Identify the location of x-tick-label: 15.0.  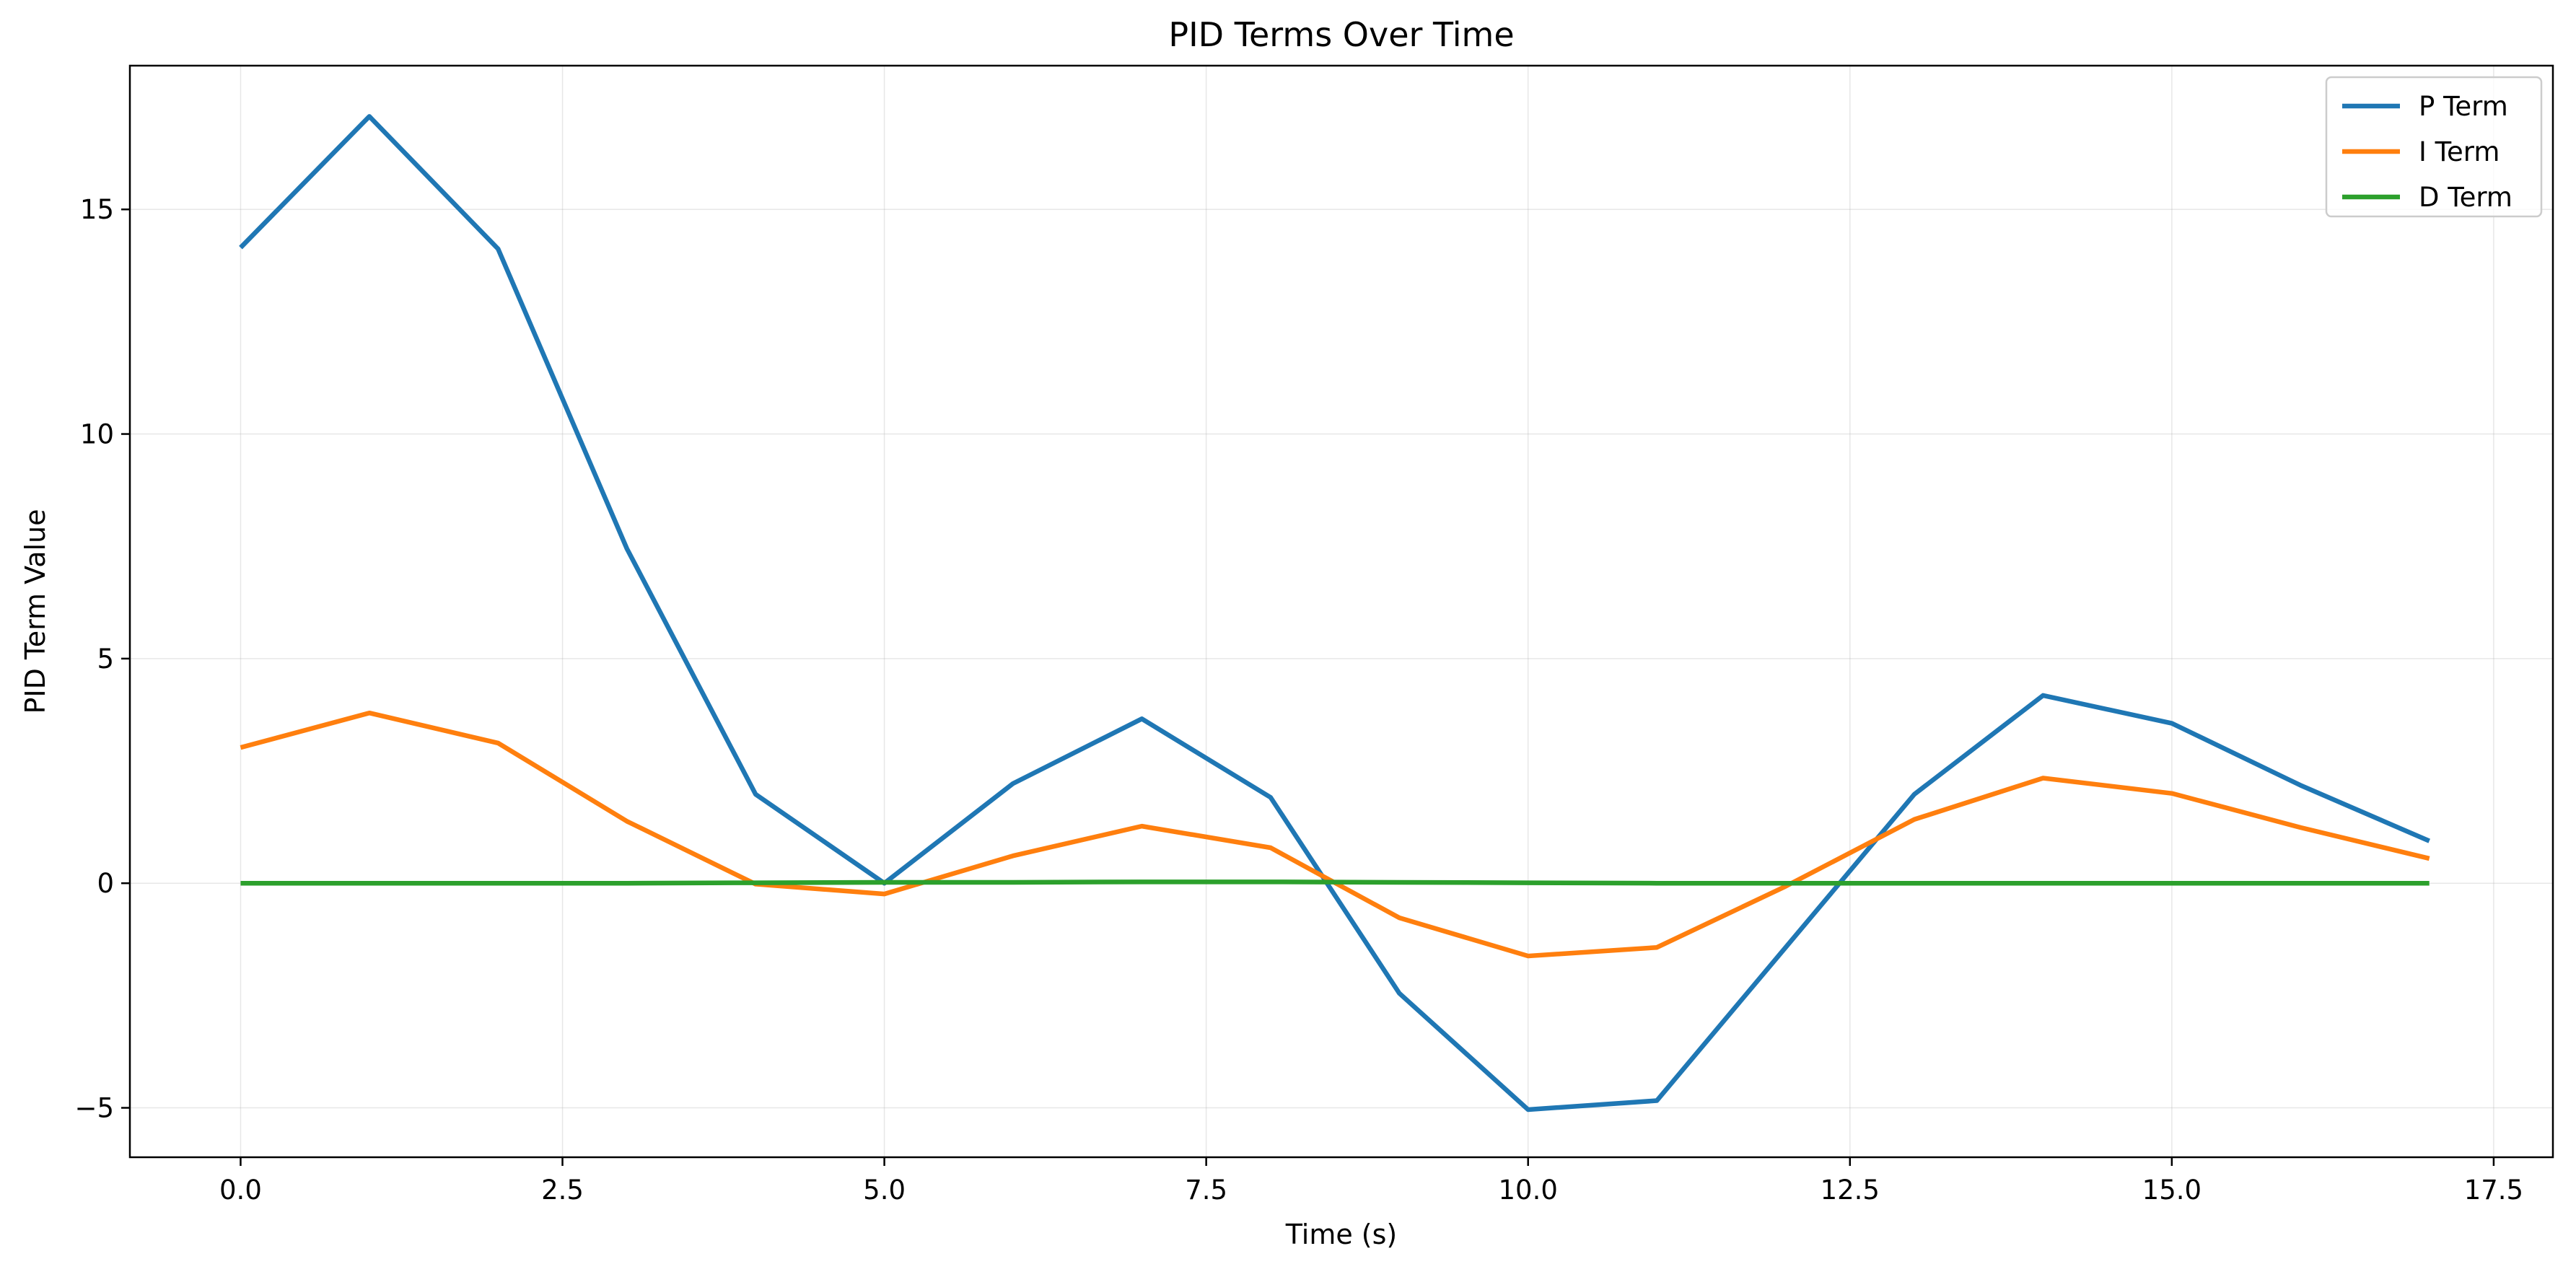
(2172, 1191).